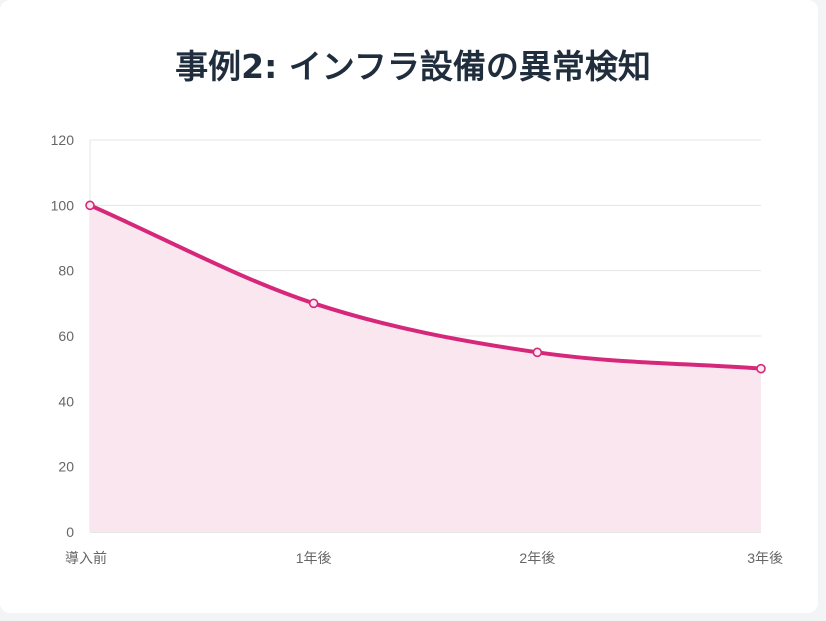 This screenshot has width=826, height=621. What do you see at coordinates (63, 205) in the screenshot?
I see `y-tick-label: 100` at bounding box center [63, 205].